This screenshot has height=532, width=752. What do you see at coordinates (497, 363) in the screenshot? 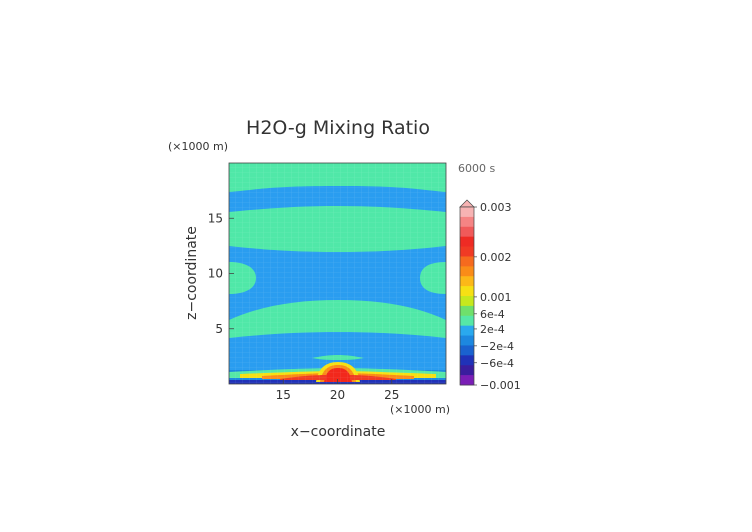
I see `colorbar-label: −6e-4` at bounding box center [497, 363].